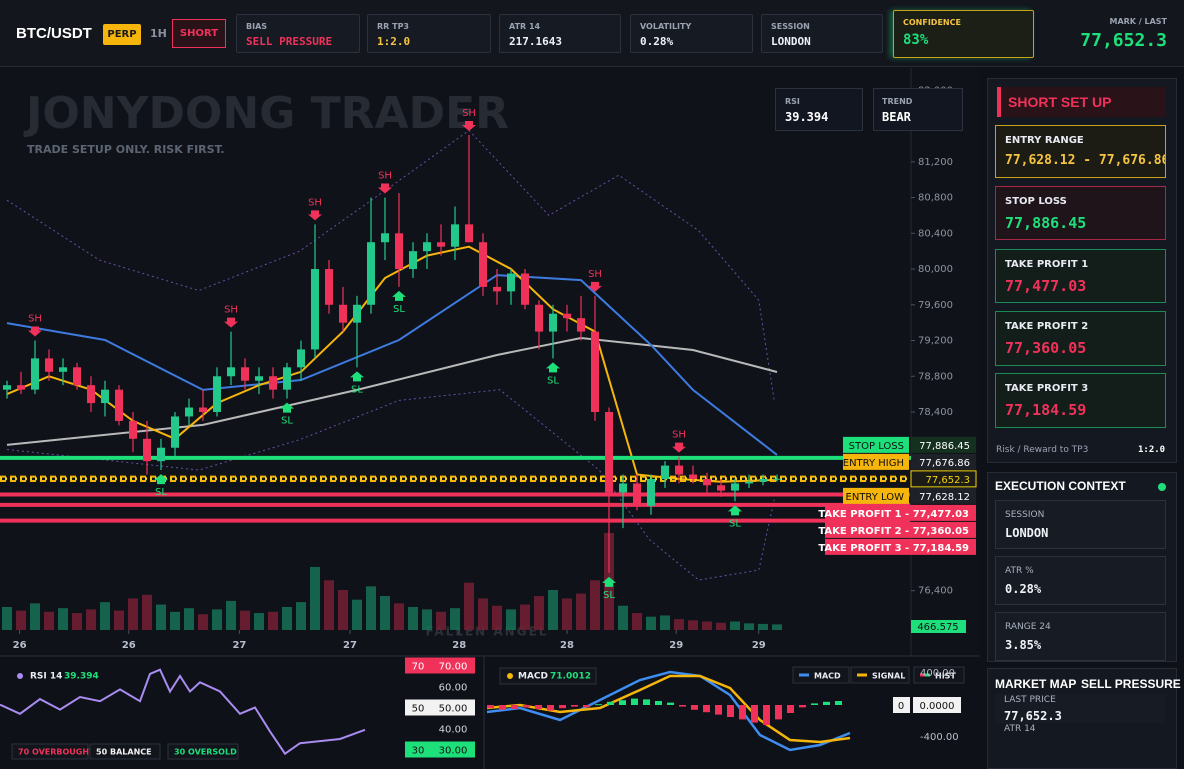 This screenshot has width=1184, height=769. What do you see at coordinates (935, 269) in the screenshot?
I see `y-tick-label: 80,000` at bounding box center [935, 269].